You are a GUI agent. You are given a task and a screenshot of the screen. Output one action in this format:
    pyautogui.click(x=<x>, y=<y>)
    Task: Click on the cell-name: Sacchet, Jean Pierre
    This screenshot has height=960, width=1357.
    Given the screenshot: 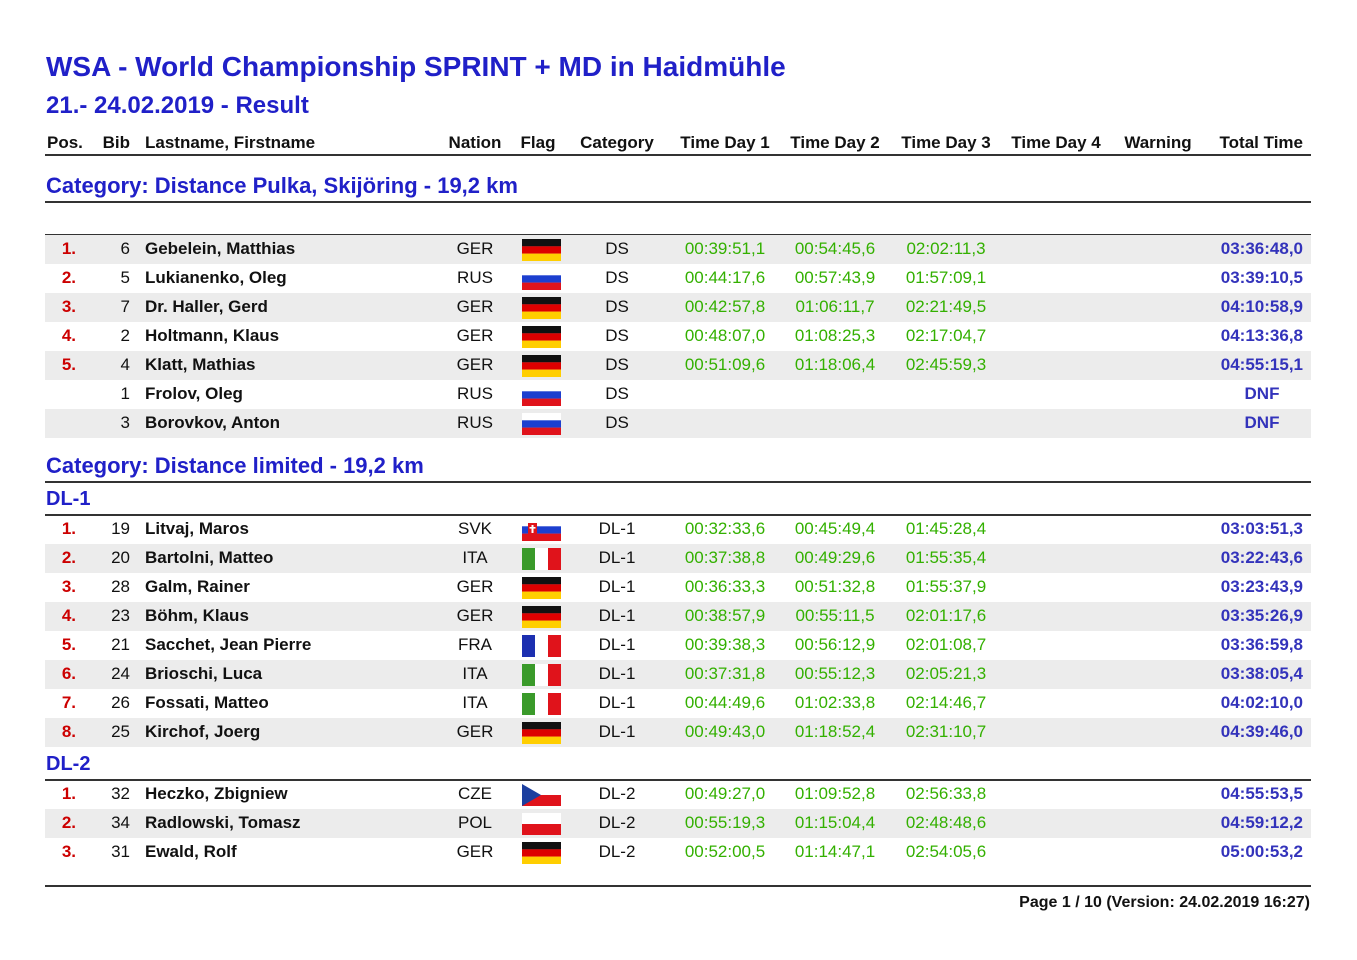 What is the action you would take?
    pyautogui.click(x=228, y=644)
    